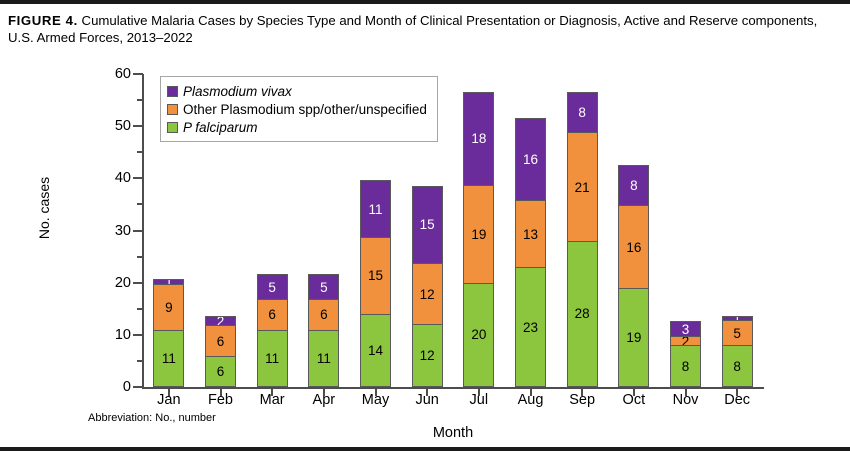  I want to click on bar-segment-vivax: 11, so click(375, 209).